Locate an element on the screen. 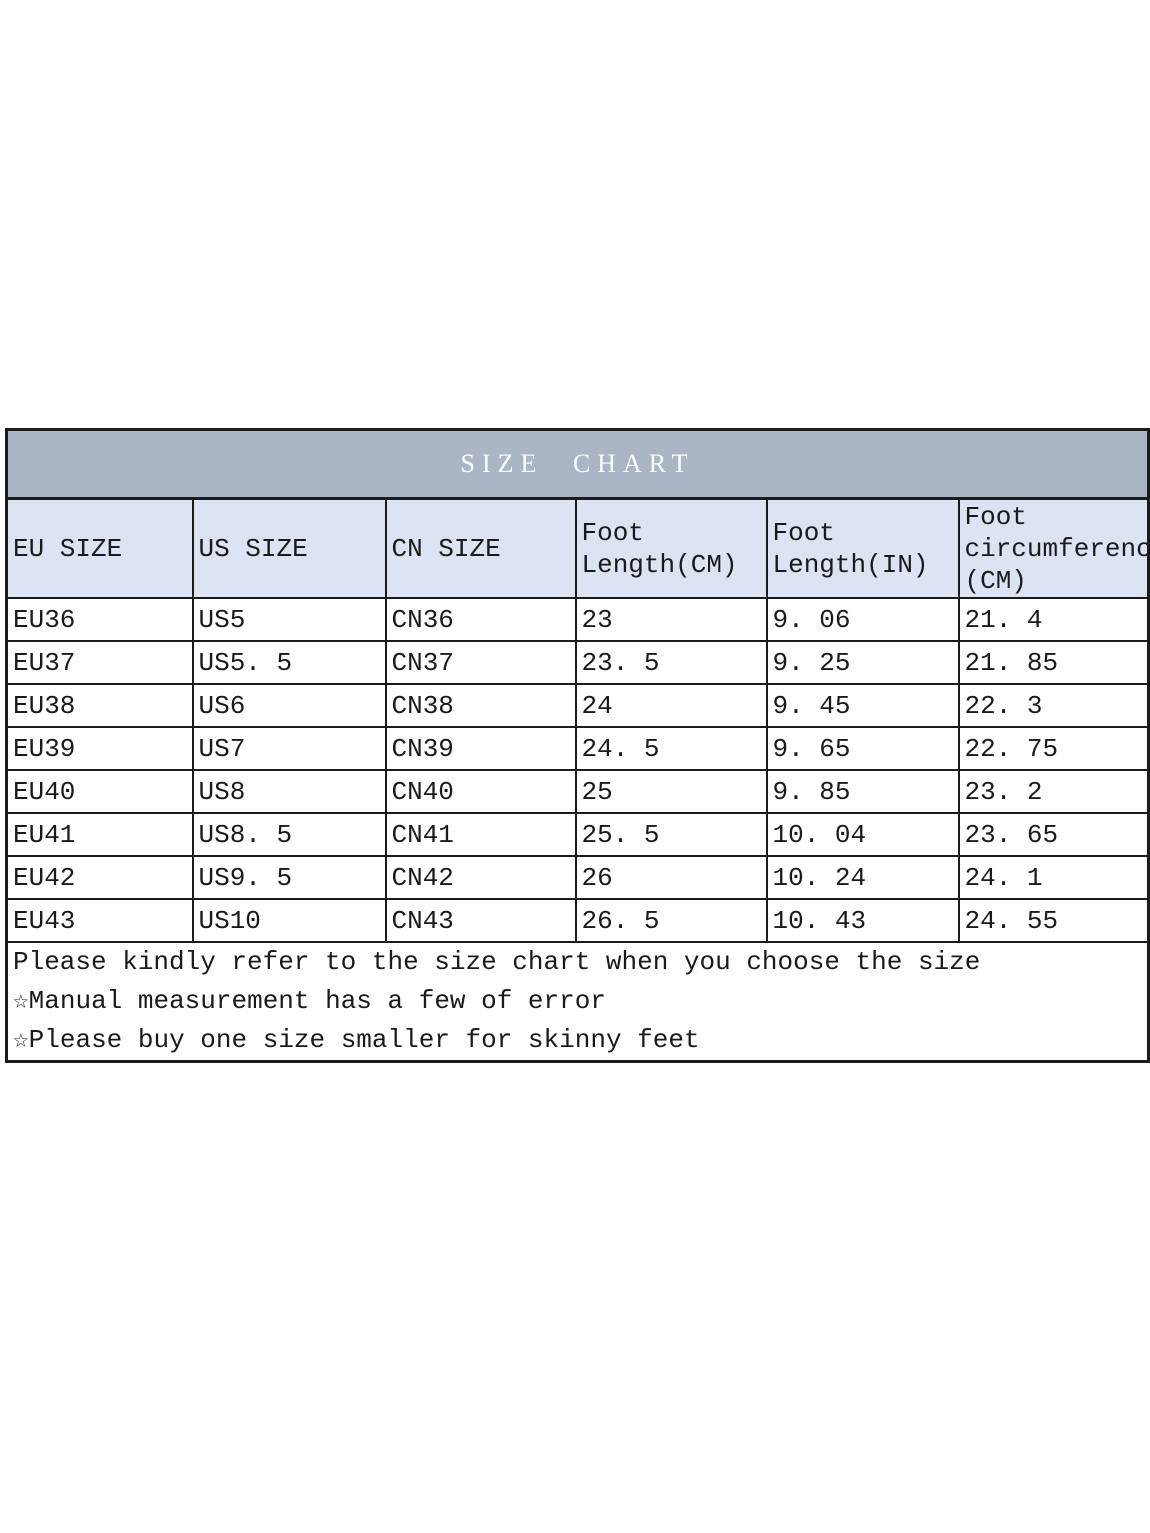 The image size is (1150, 1533). cell-foot-length-cm: 24. 5 is located at coordinates (671, 748).